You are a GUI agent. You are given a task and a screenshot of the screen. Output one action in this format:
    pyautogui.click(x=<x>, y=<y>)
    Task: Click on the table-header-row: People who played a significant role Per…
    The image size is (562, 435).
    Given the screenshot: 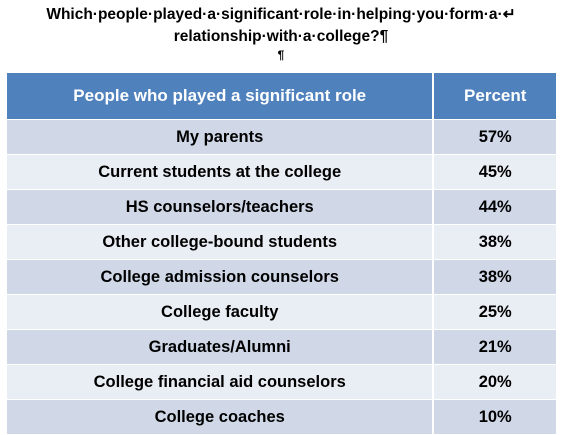 What is the action you would take?
    pyautogui.click(x=281, y=96)
    